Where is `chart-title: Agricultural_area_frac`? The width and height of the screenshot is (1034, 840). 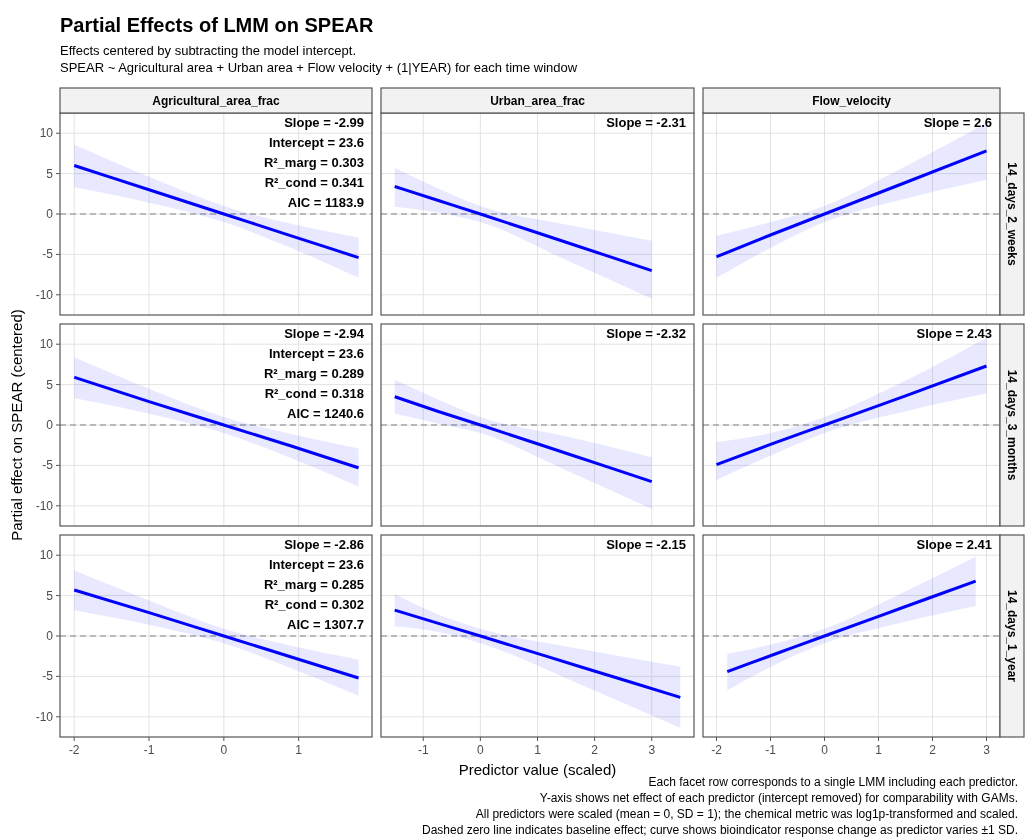 chart-title: Agricultural_area_frac is located at coordinates (216, 101).